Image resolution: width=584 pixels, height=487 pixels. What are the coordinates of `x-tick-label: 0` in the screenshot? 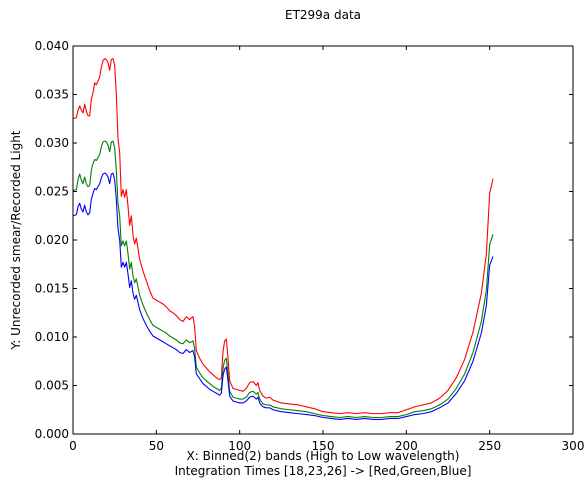 It's located at (73, 446).